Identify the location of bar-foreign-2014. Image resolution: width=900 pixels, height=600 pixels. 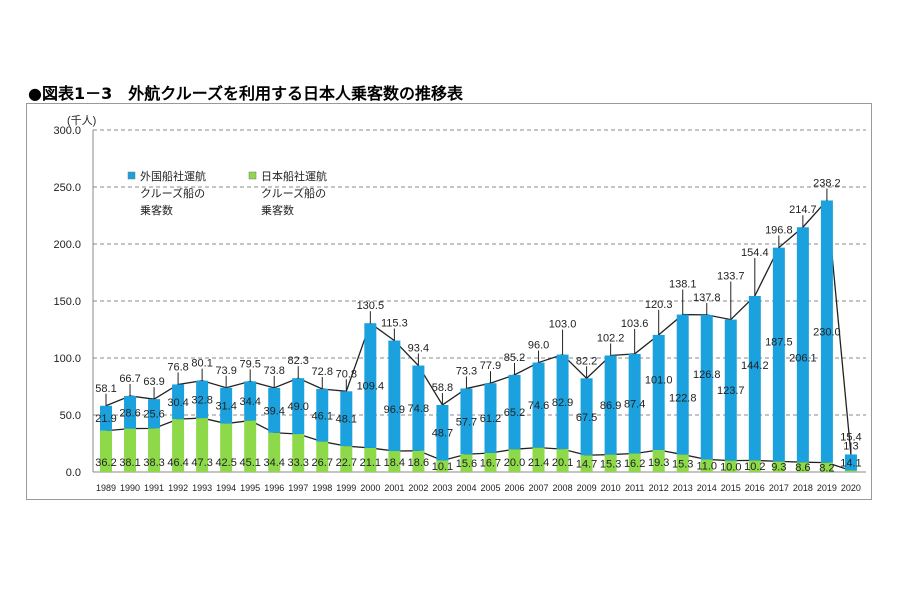
(706, 387).